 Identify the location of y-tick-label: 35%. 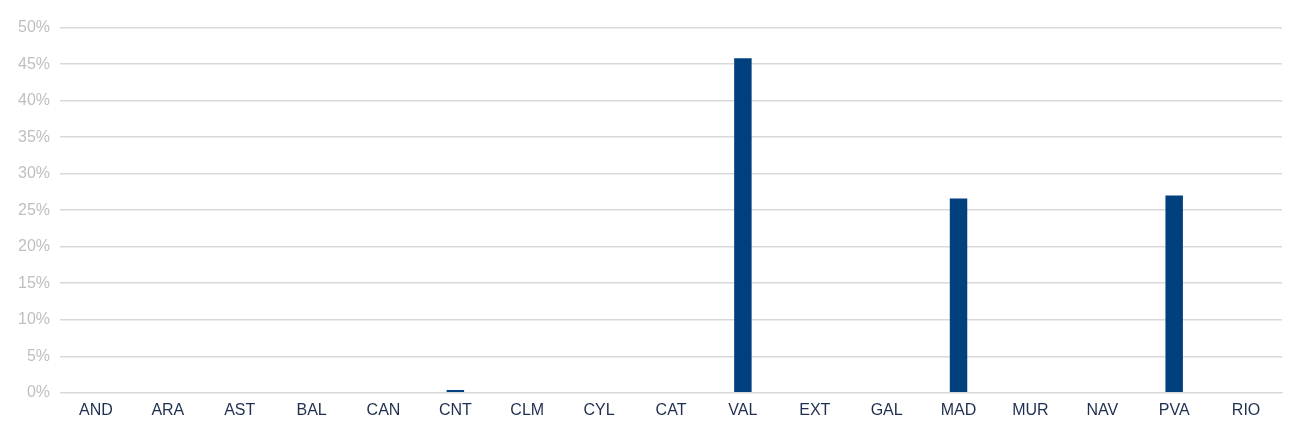
(34, 136).